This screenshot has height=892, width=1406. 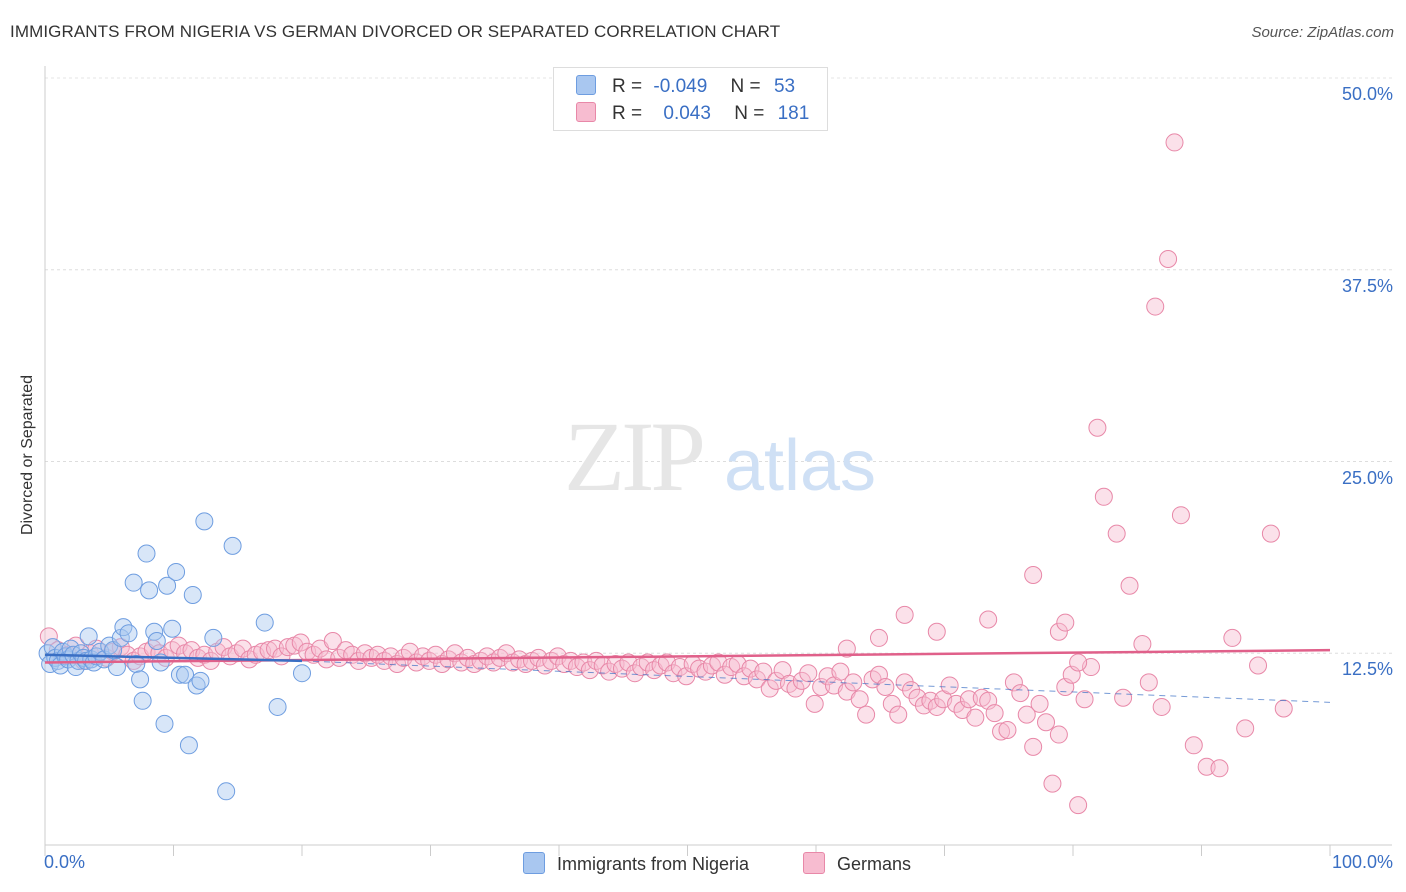 What do you see at coordinates (65, 862) in the screenshot?
I see `x-tick-label-0: 0.0%` at bounding box center [65, 862].